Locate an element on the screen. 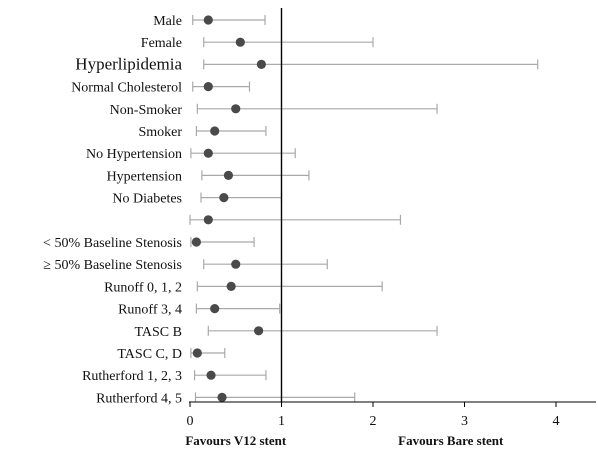  row-label: Non-Smoker is located at coordinates (146, 110).